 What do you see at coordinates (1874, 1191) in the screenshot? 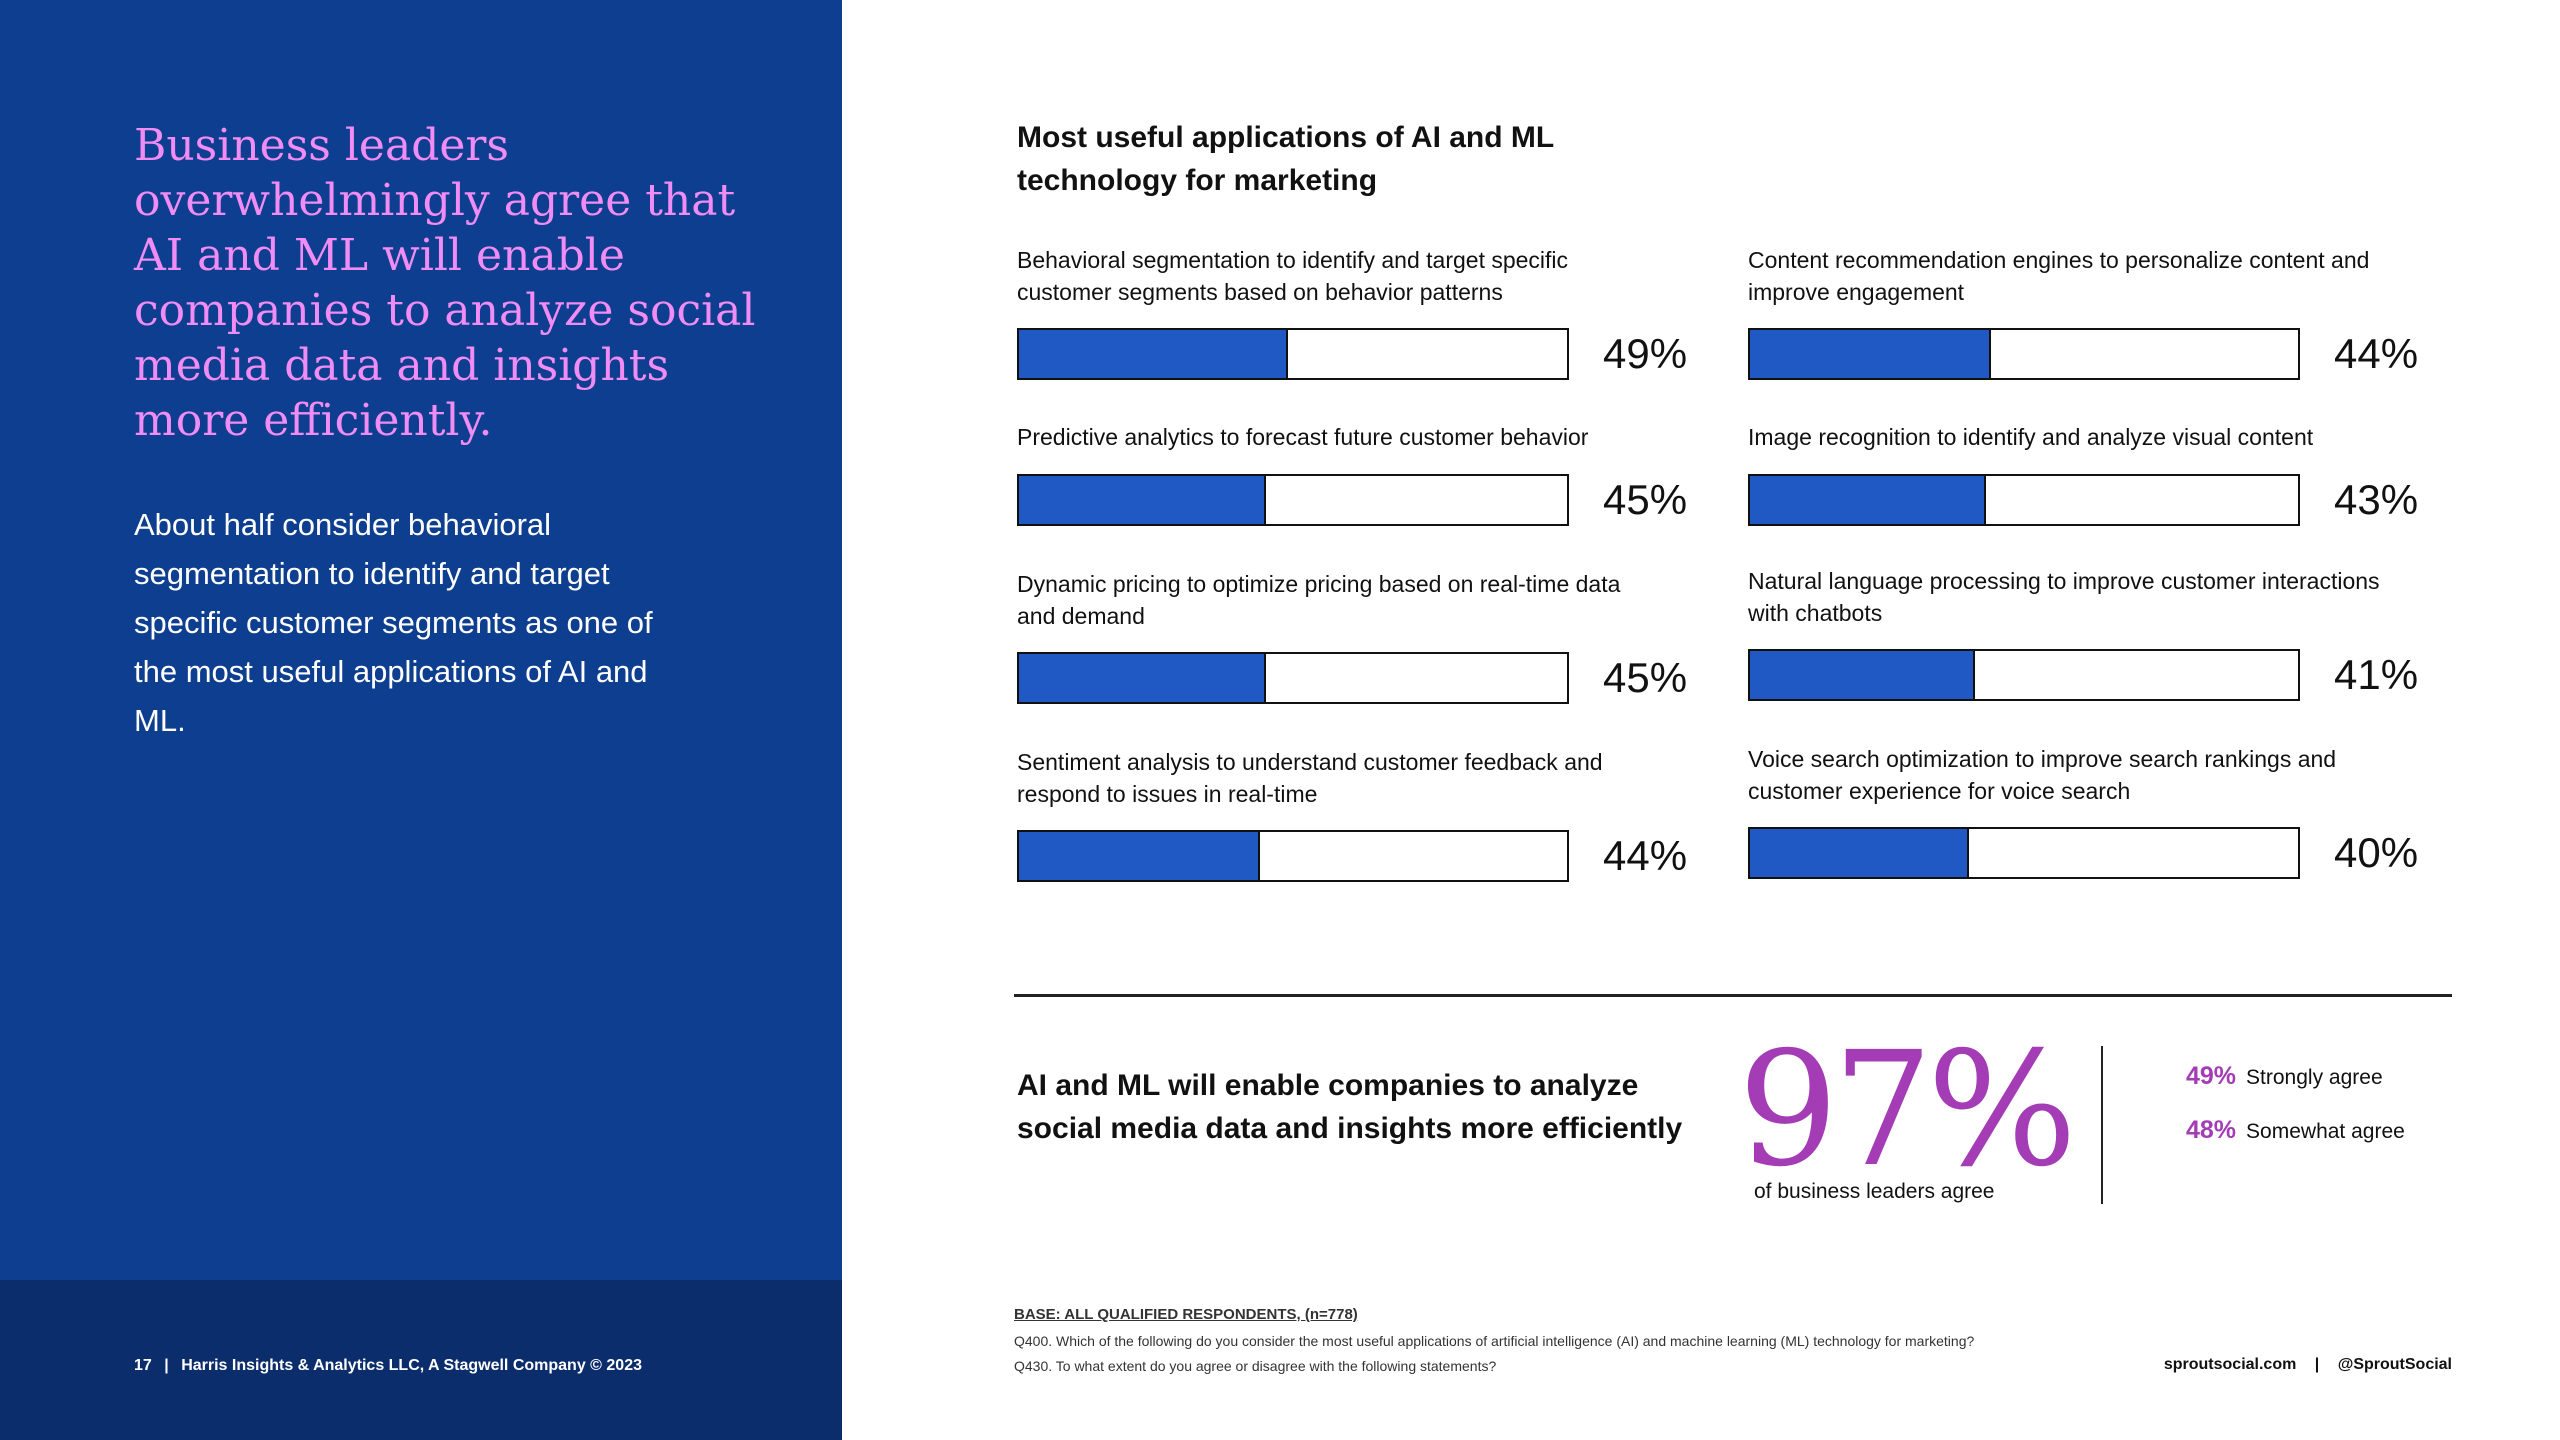
I see `big-stat-caption: of business leaders agree` at bounding box center [1874, 1191].